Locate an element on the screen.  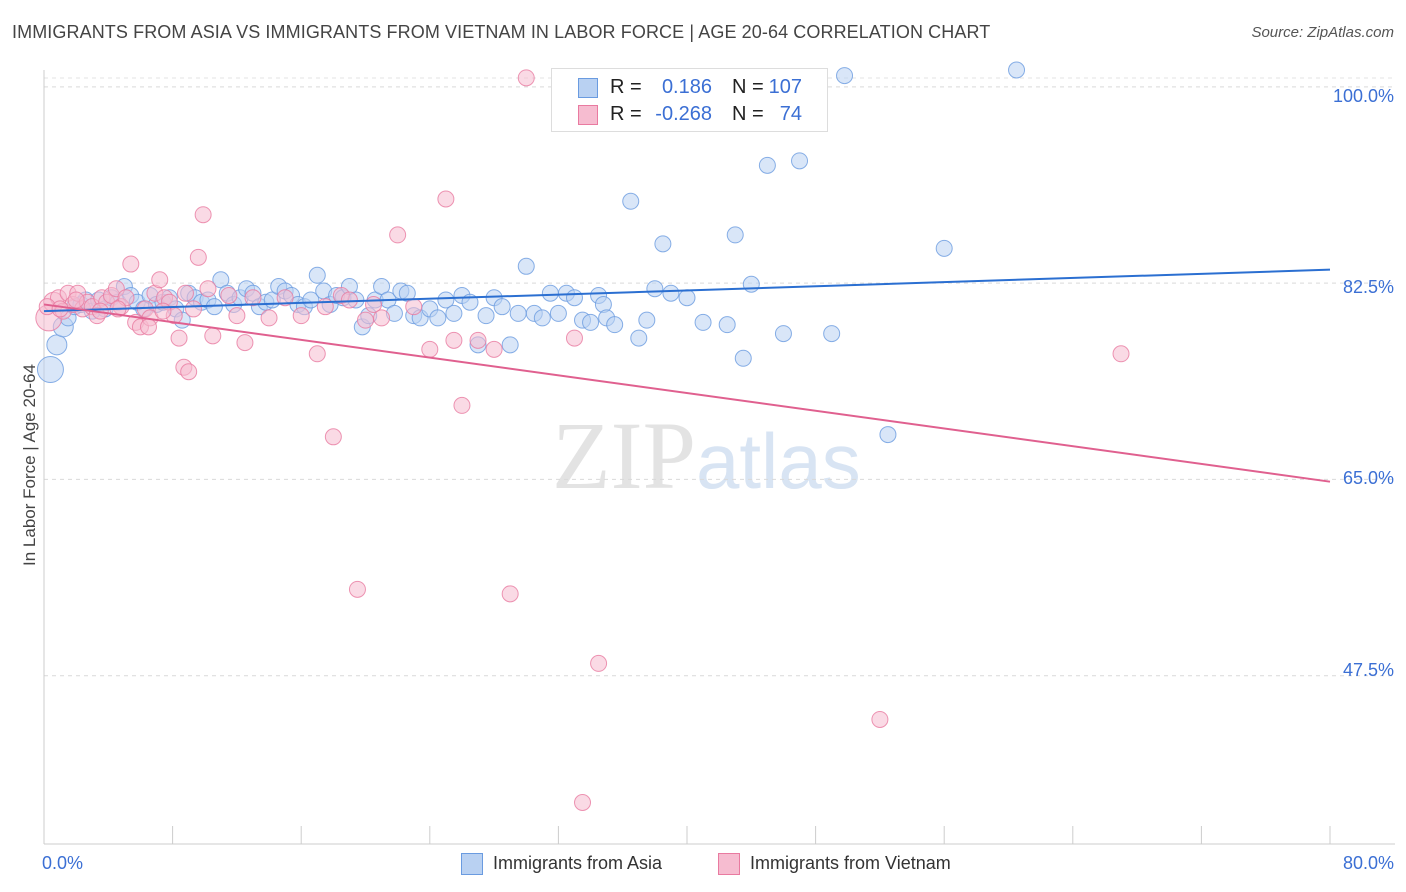
asia-legend-swatch is located at coordinates (472, 864).